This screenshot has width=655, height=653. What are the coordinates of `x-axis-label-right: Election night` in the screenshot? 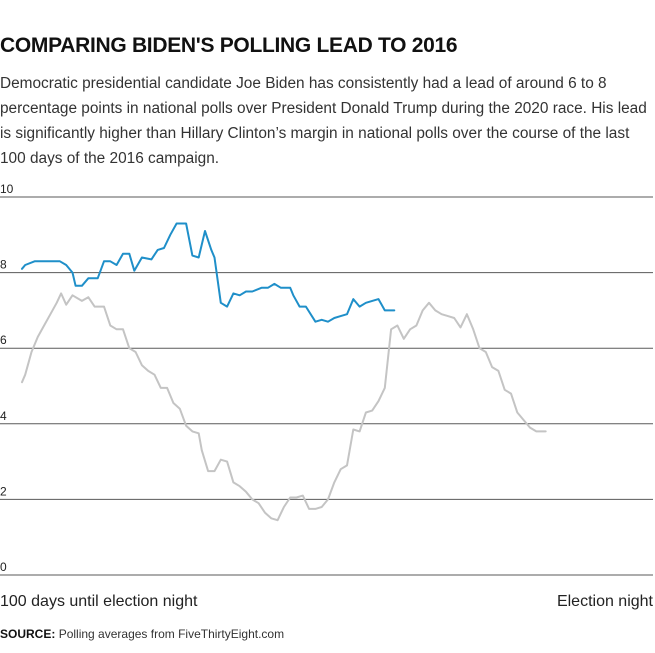 It's located at (604, 601).